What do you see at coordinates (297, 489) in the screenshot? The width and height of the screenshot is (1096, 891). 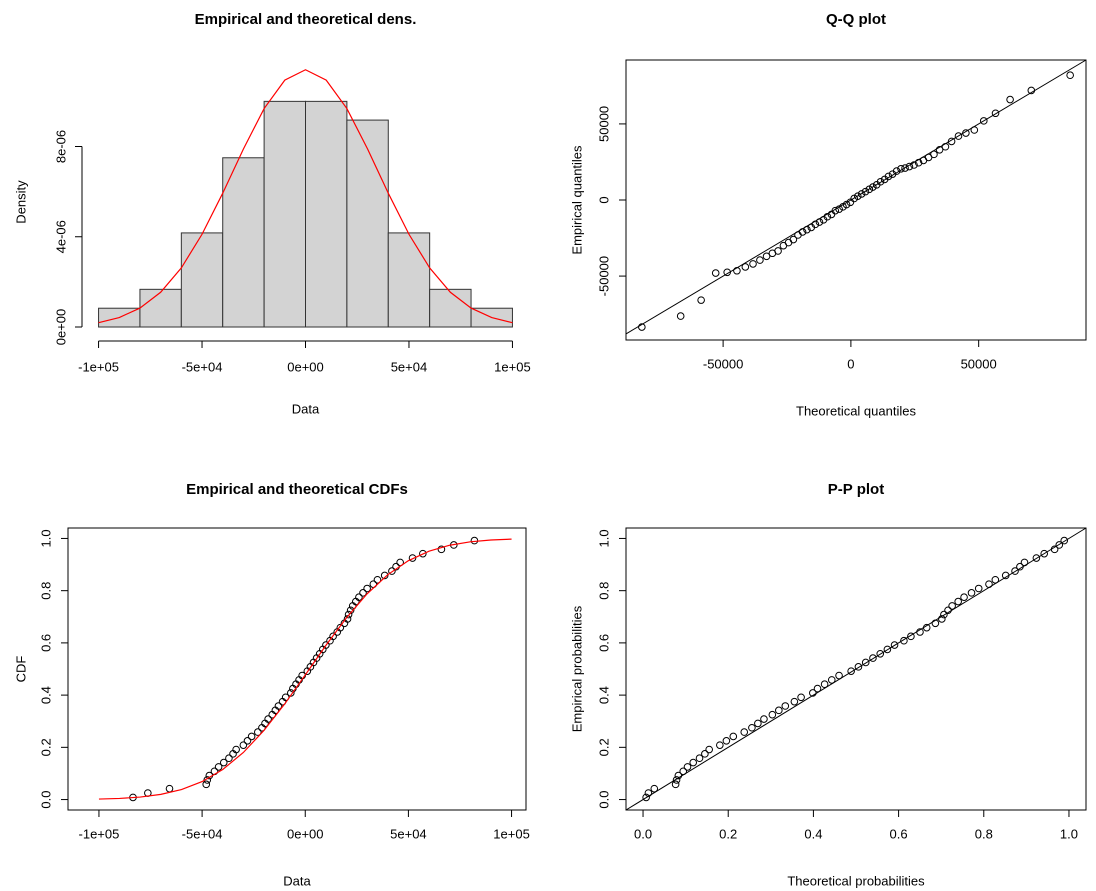 I see `chart-title: Empirical and theoretical CDFs` at bounding box center [297, 489].